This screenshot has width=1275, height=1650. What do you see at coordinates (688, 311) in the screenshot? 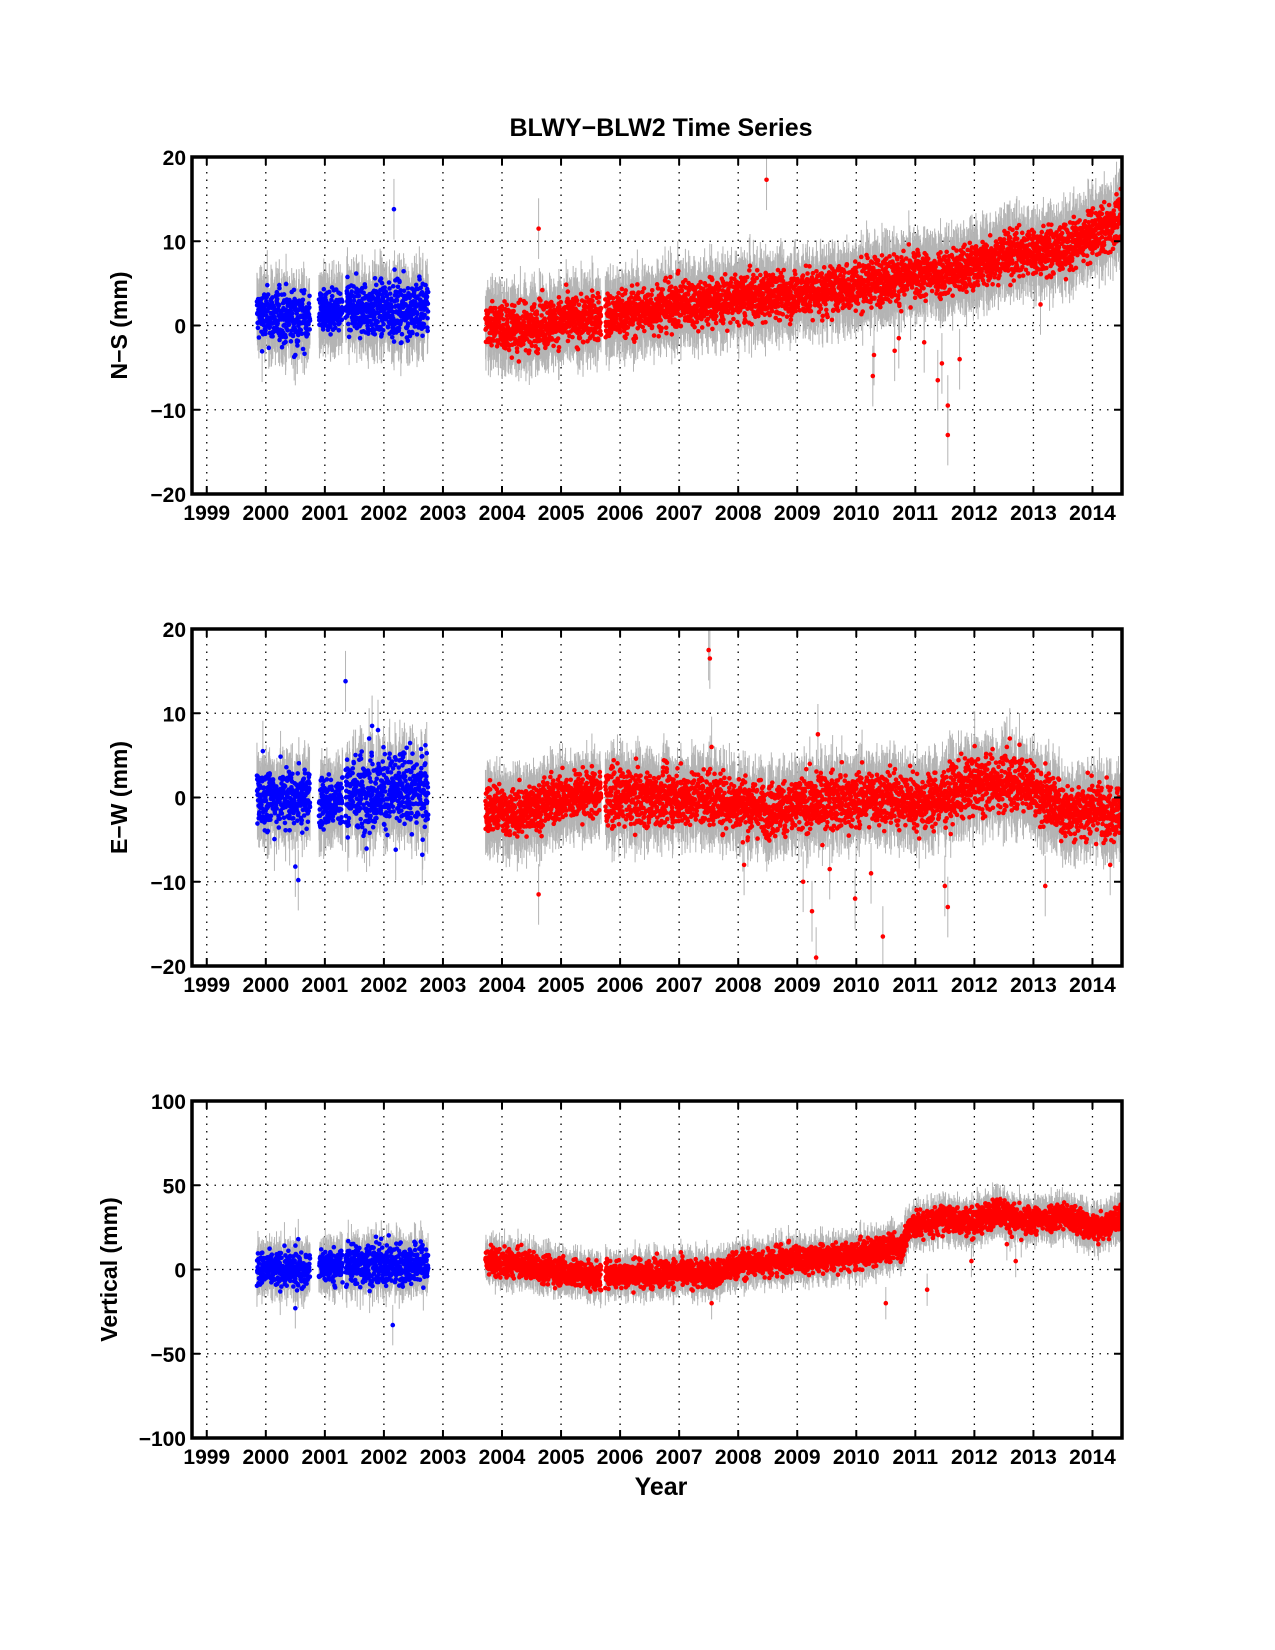
I see `data-layer` at bounding box center [688, 311].